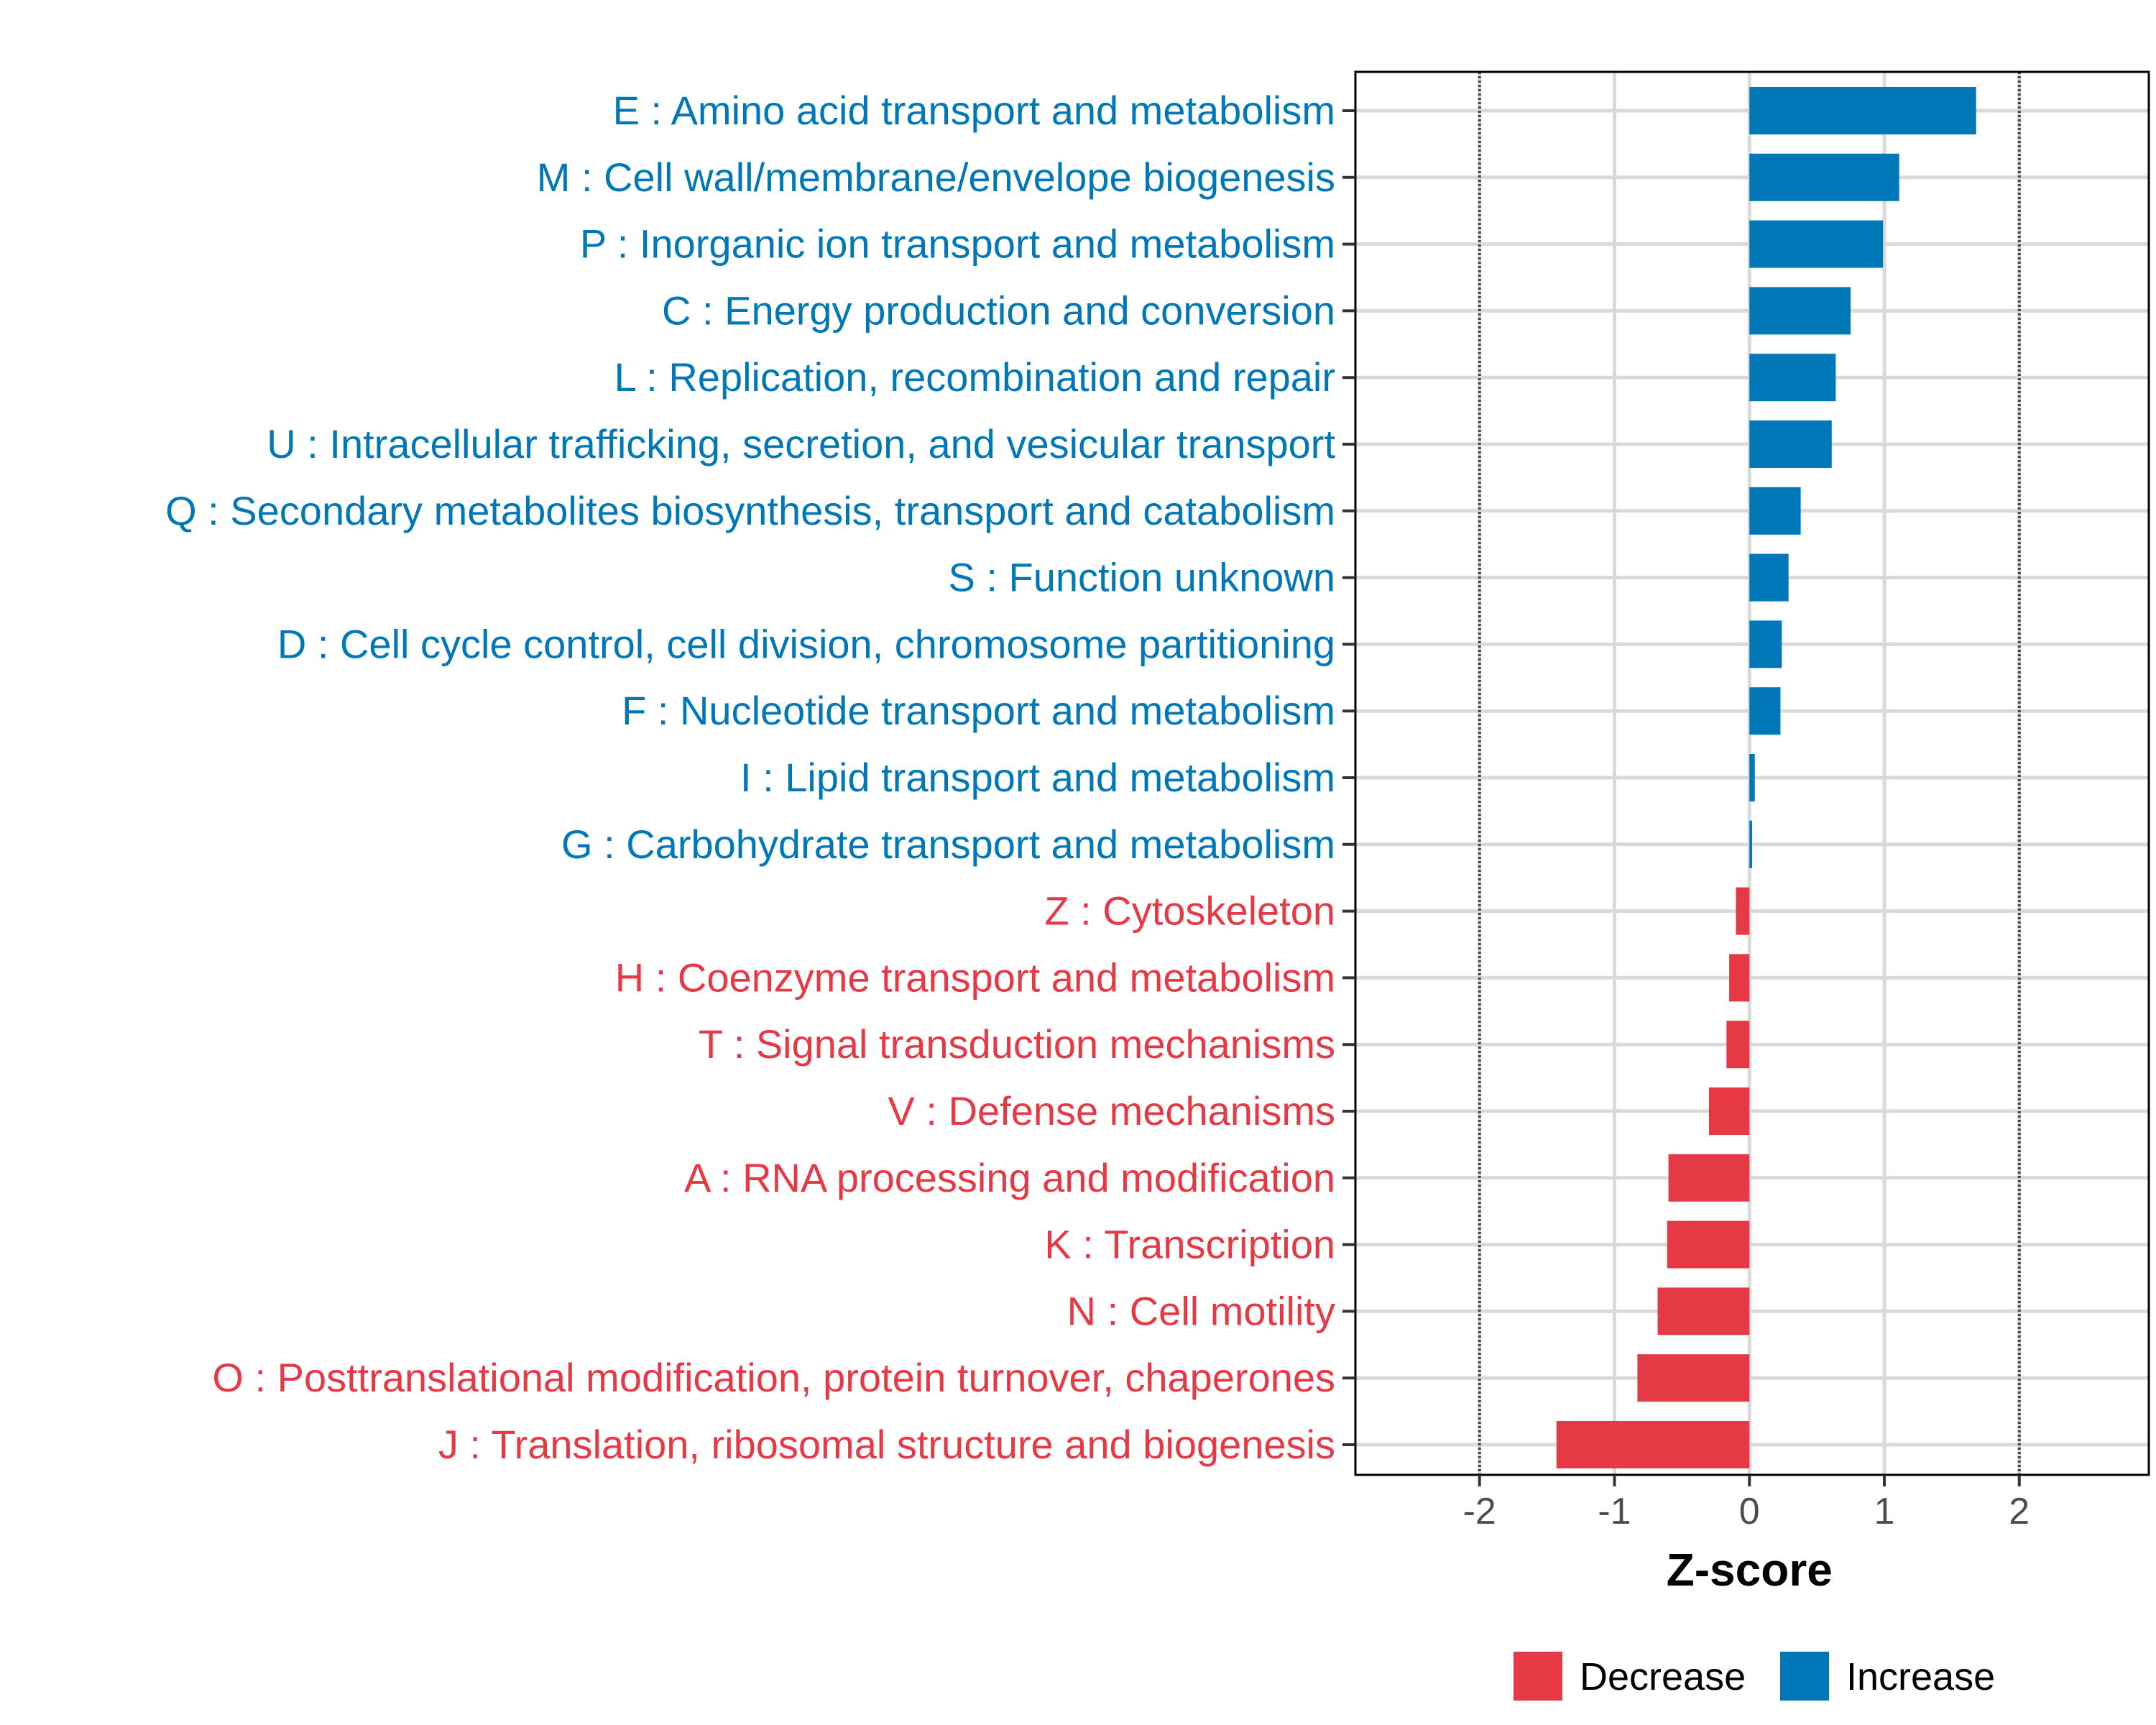 Image resolution: width=2156 pixels, height=1725 pixels. I want to click on bar-m, so click(1824, 177).